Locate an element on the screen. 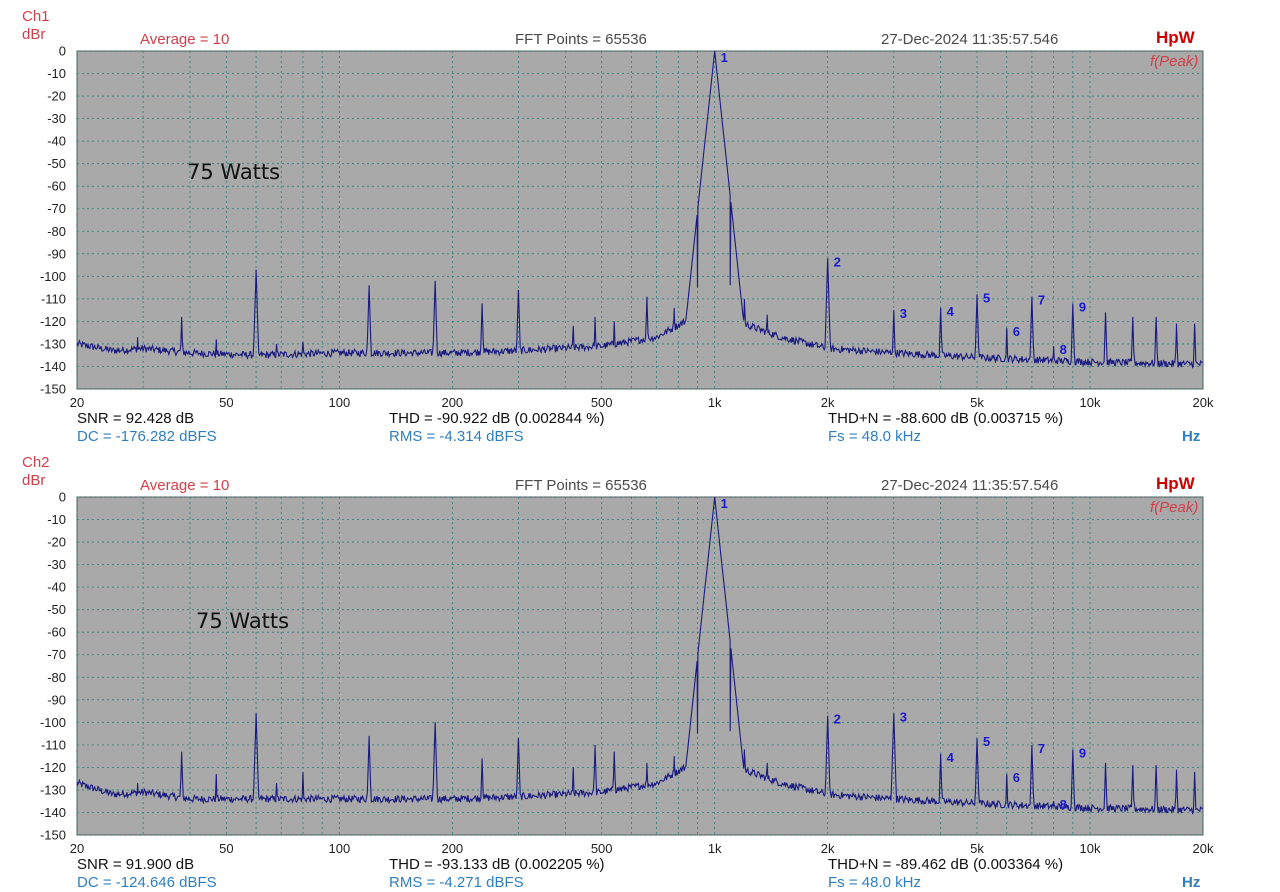 The height and width of the screenshot is (892, 1280). y-tick-label: -90 is located at coordinates (56, 253).